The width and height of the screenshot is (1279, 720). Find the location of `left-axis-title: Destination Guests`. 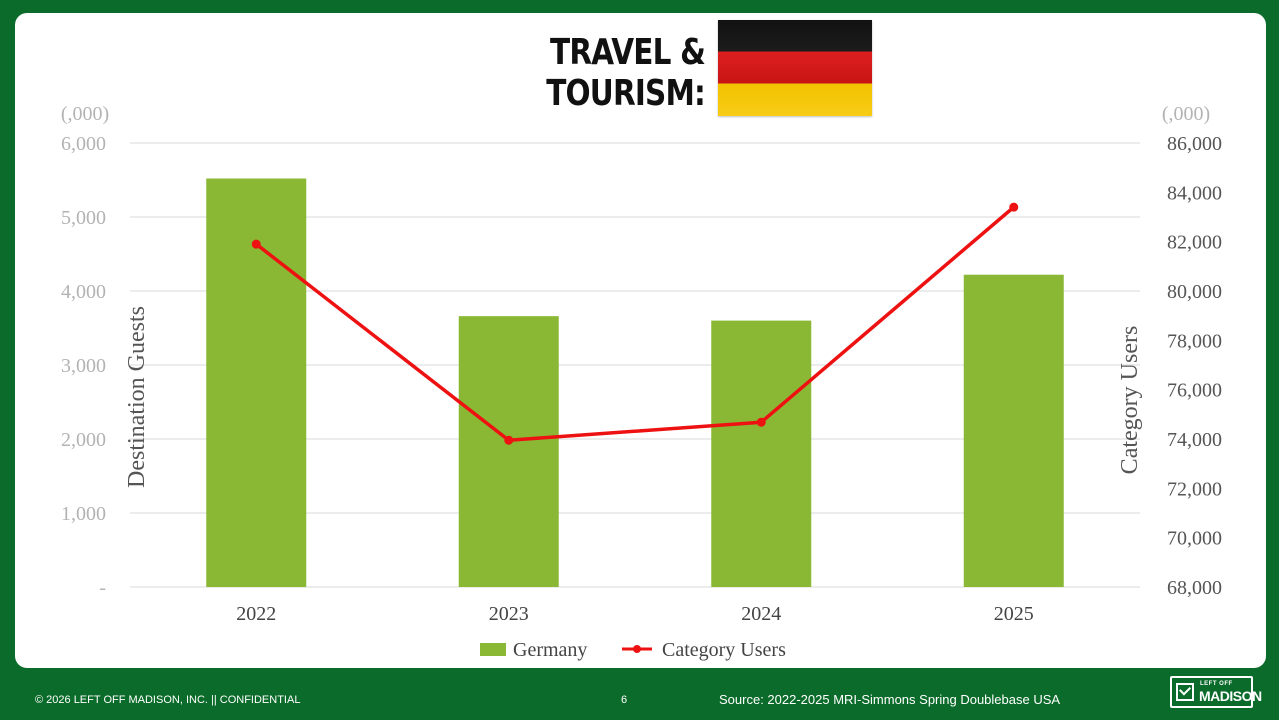

left-axis-title: Destination Guests is located at coordinates (137, 397).